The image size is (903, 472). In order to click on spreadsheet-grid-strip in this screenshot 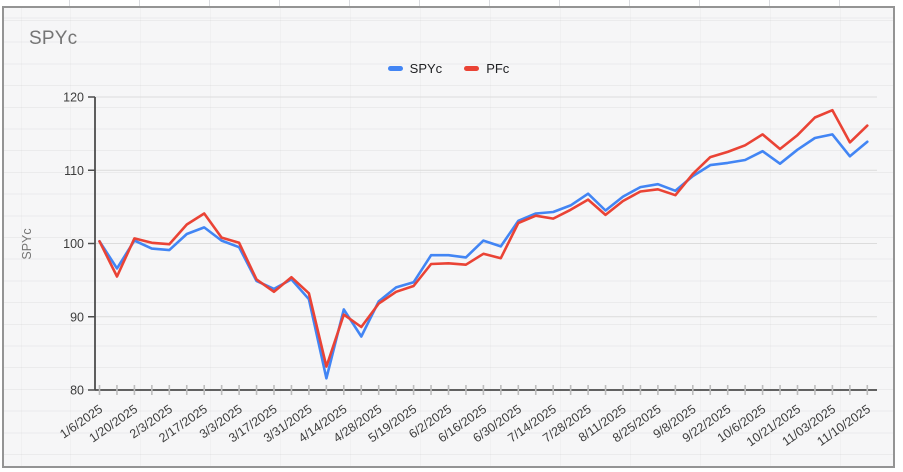, I will do `click(451, 3)`.